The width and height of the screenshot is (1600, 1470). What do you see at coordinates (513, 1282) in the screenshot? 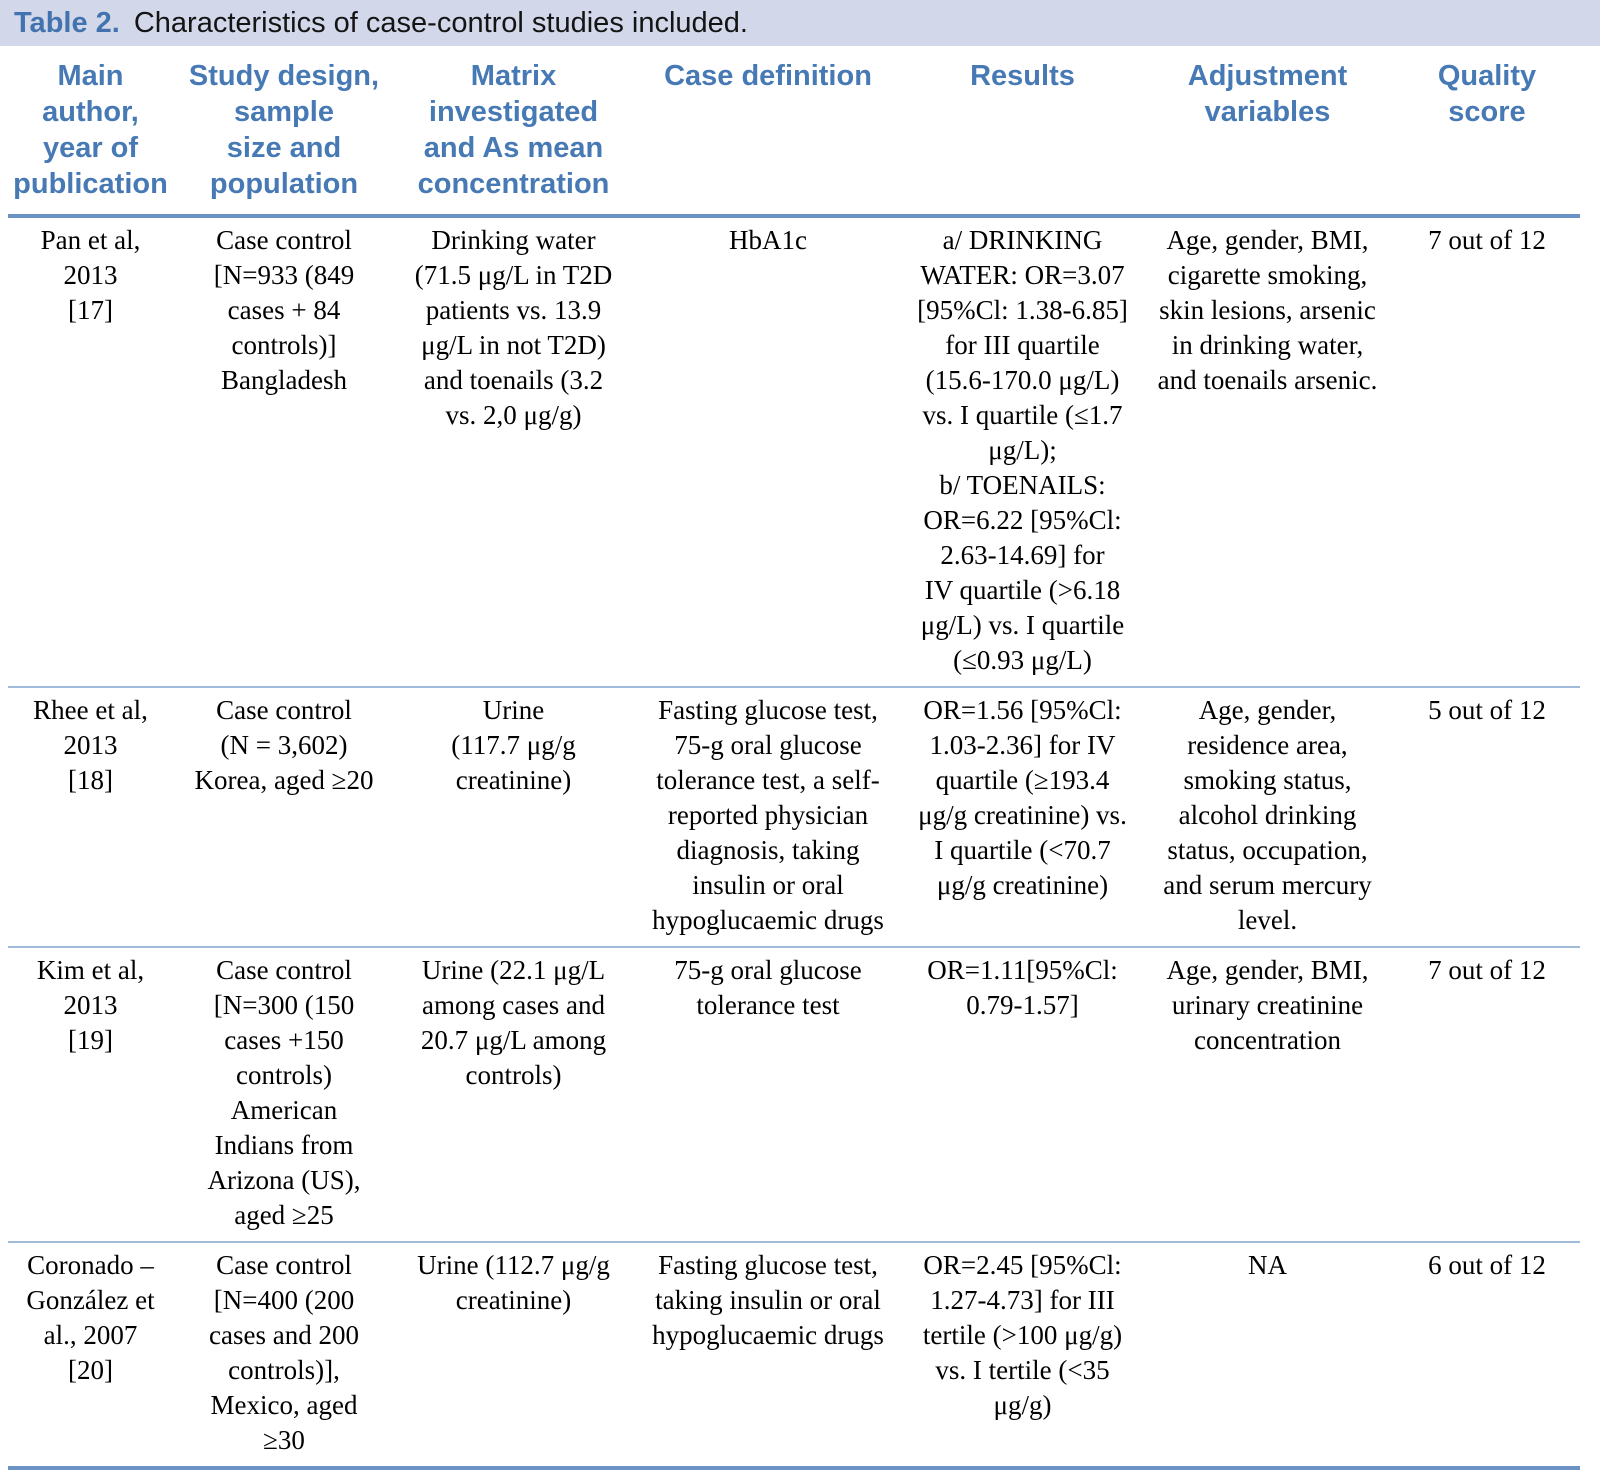
I see `matrix-cell: Urine (112.7 μg/g creatinine)` at bounding box center [513, 1282].